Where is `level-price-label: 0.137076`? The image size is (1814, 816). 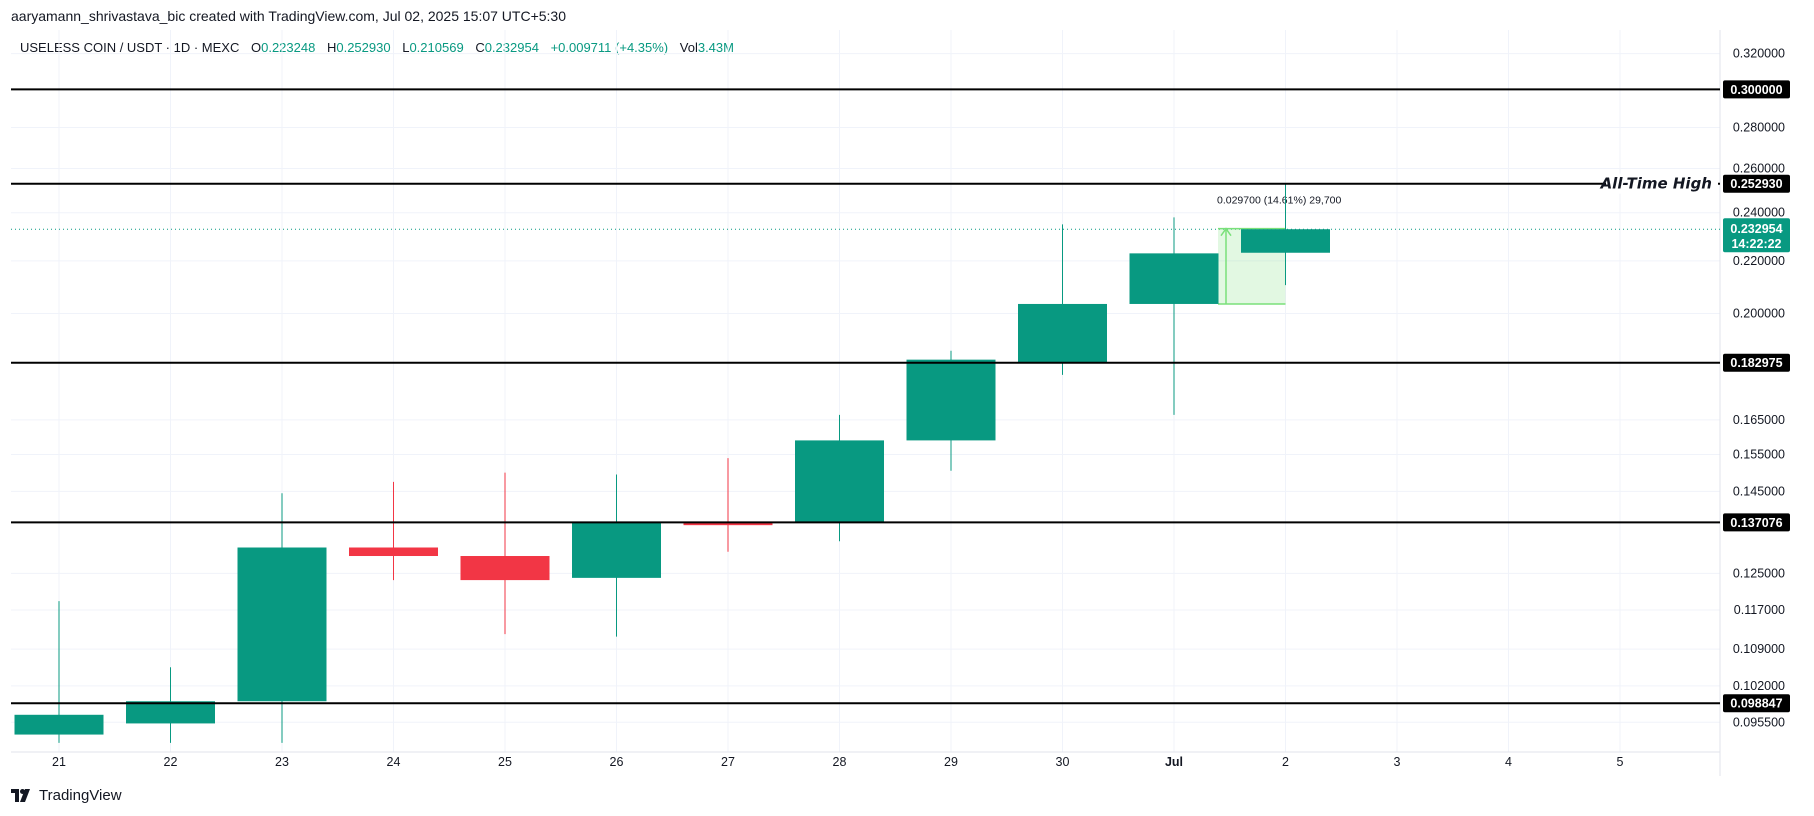
level-price-label: 0.137076 is located at coordinates (1756, 523).